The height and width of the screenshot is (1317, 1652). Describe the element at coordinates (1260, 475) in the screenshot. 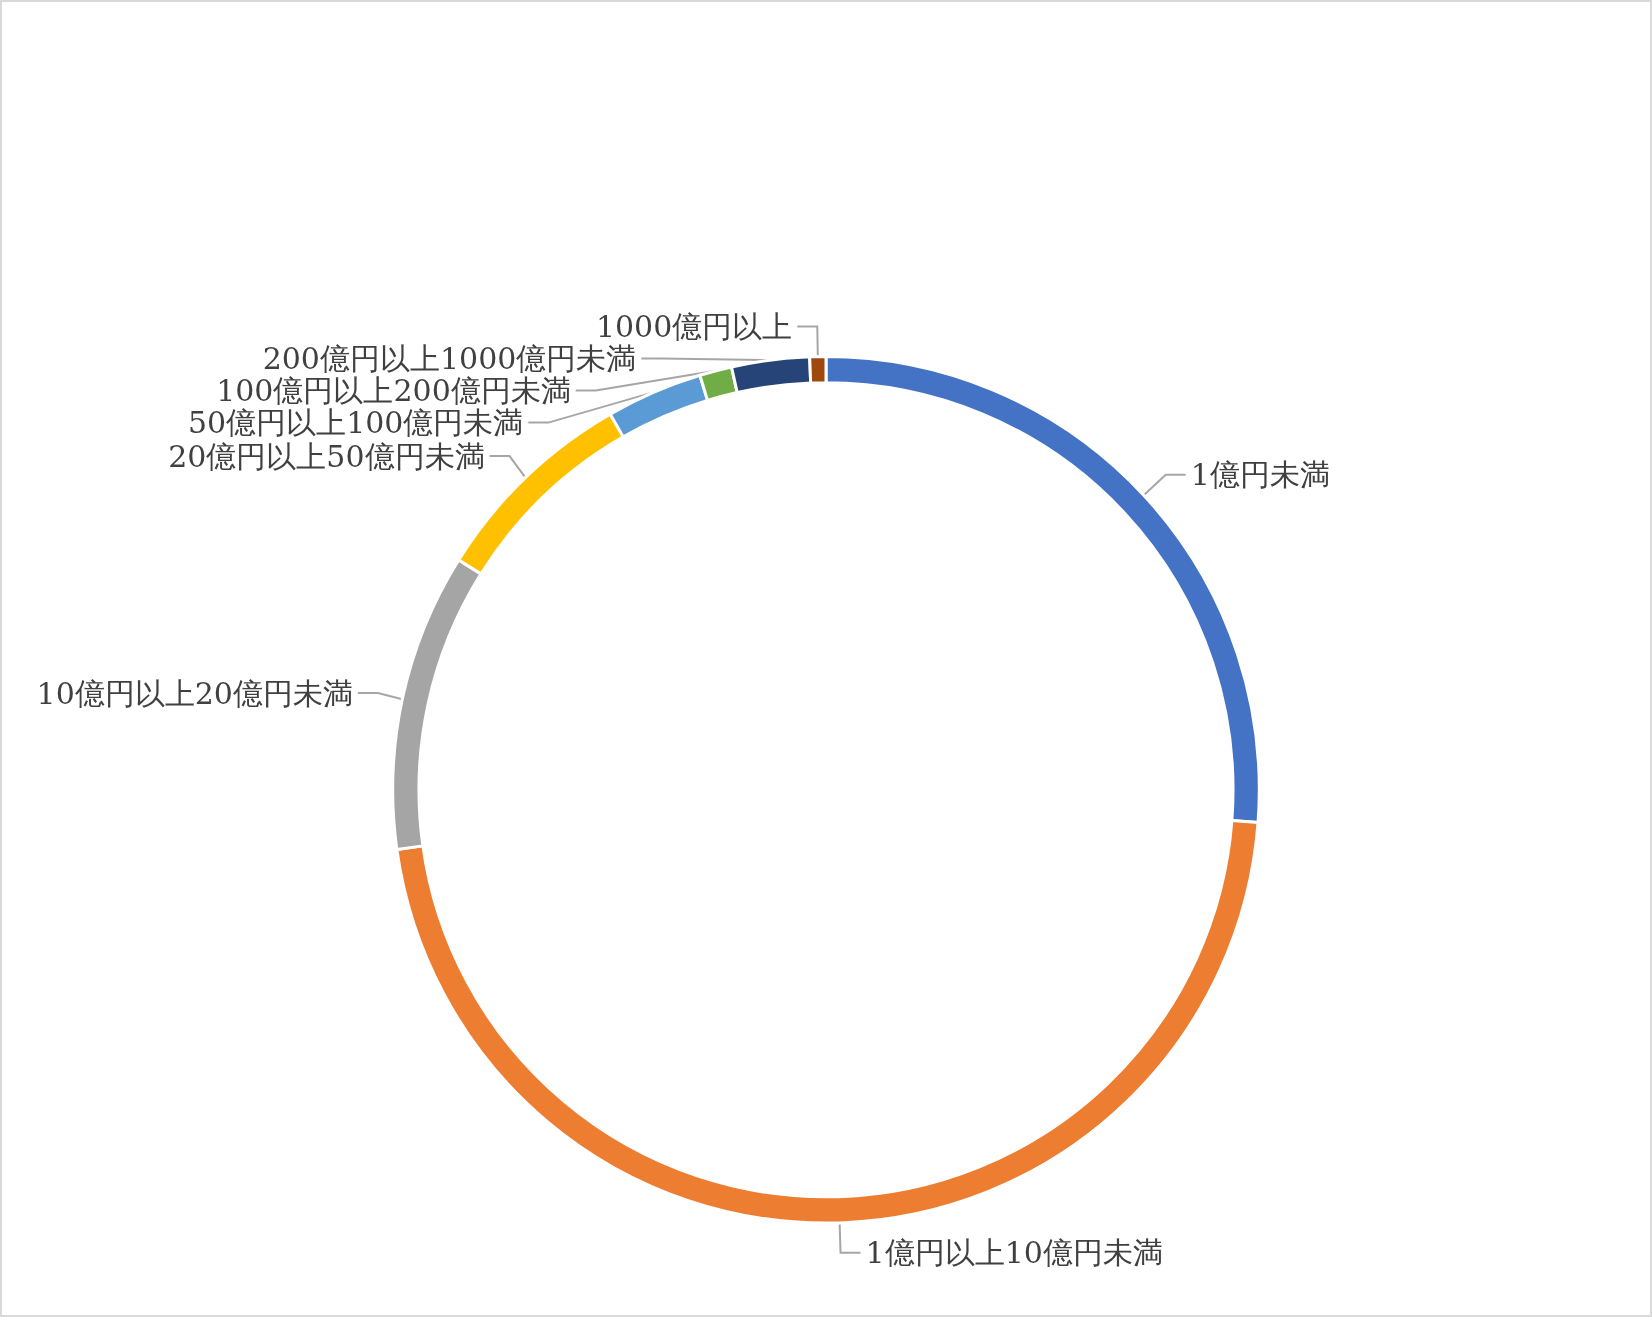

I see `slice-label: 1億円未満` at that location.